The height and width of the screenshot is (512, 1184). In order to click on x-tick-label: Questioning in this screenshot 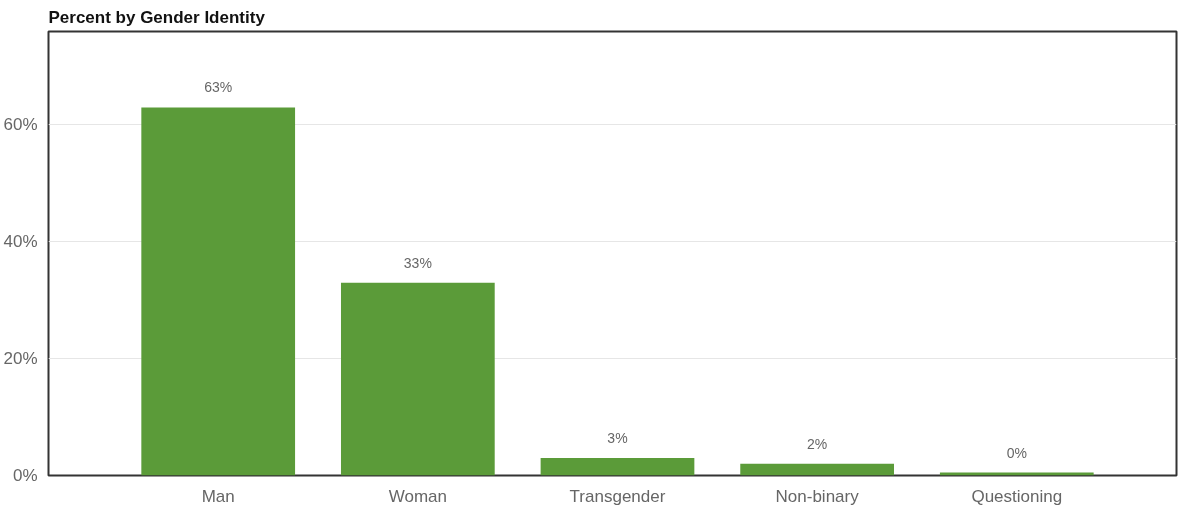, I will do `click(1017, 496)`.